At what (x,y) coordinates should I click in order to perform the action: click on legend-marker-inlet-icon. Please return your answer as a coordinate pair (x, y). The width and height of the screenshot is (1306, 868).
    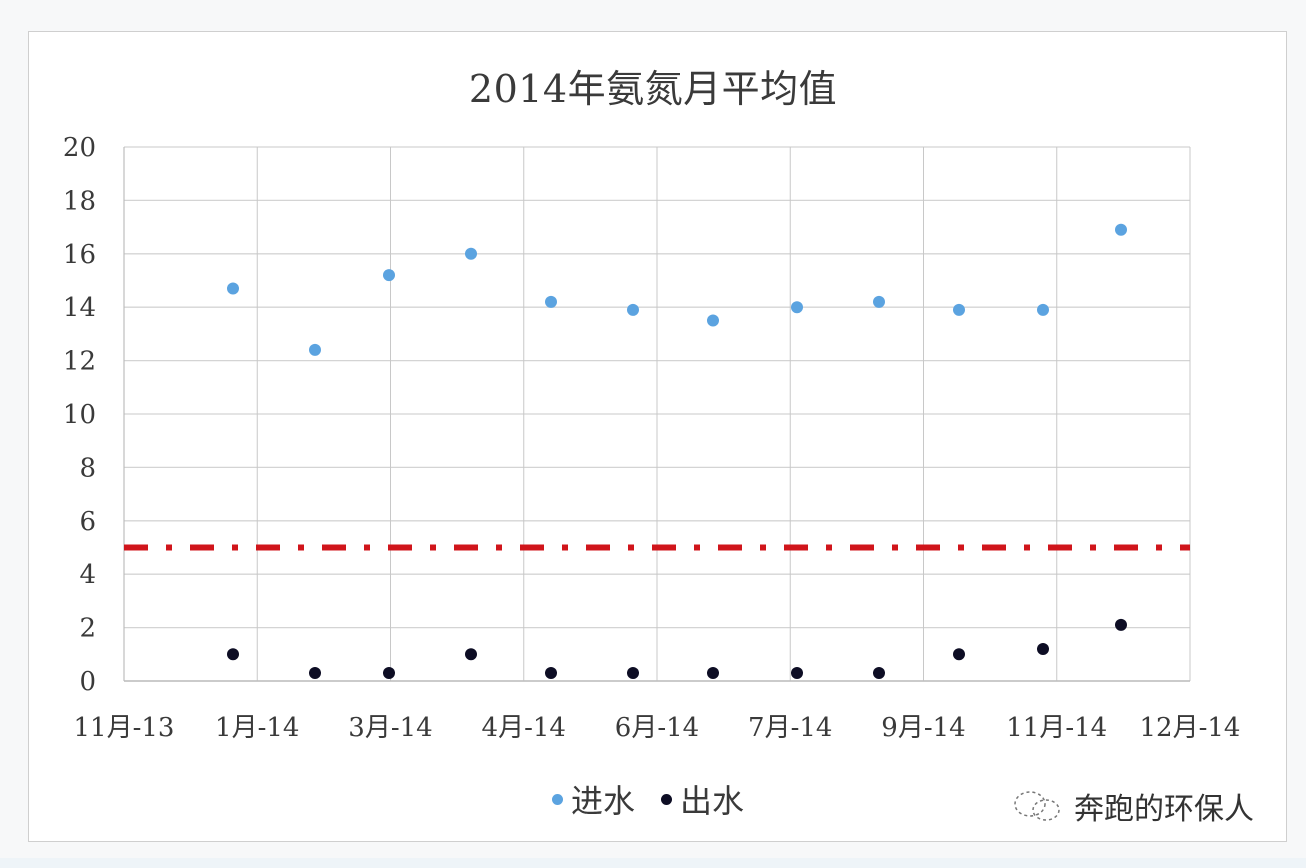
    Looking at the image, I should click on (557, 799).